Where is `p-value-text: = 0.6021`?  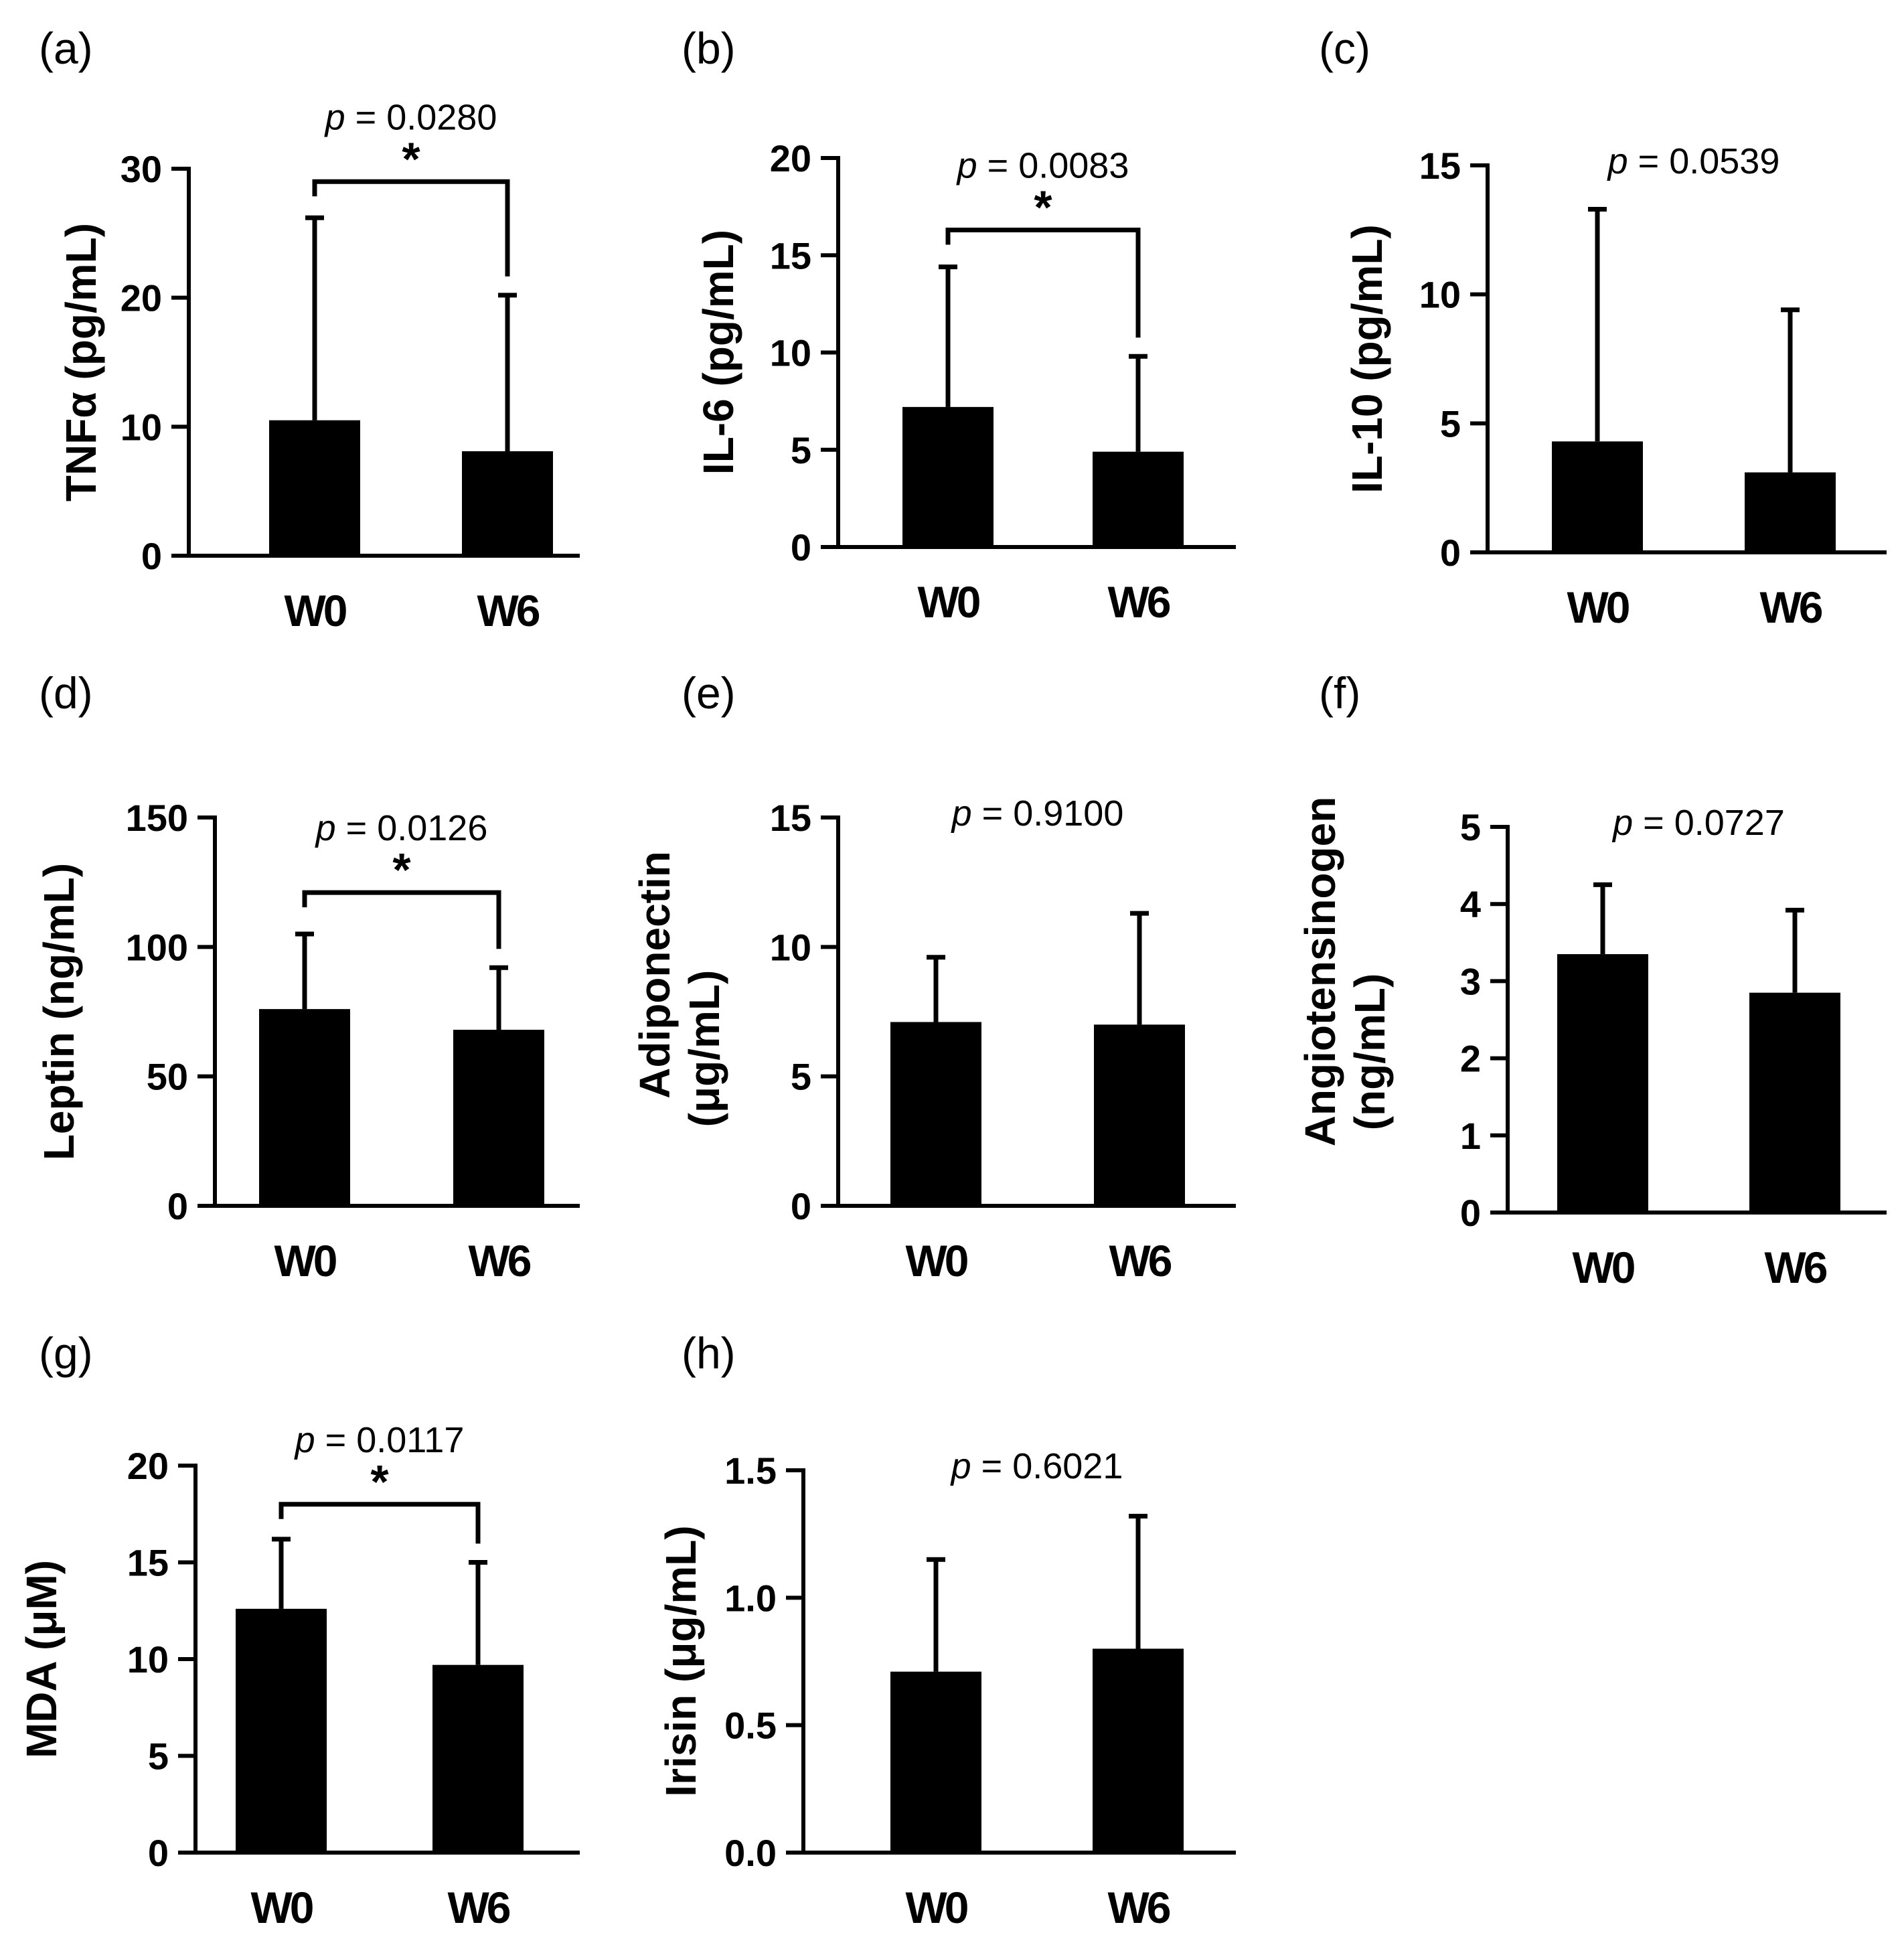 p-value-text: = 0.6021 is located at coordinates (1047, 1466).